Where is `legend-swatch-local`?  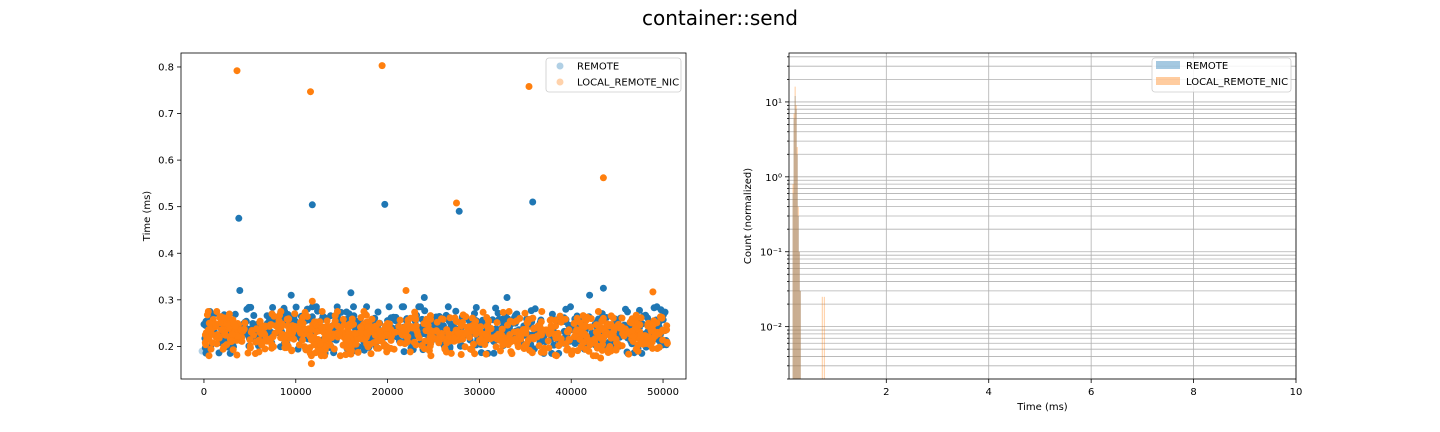 legend-swatch-local is located at coordinates (1168, 81).